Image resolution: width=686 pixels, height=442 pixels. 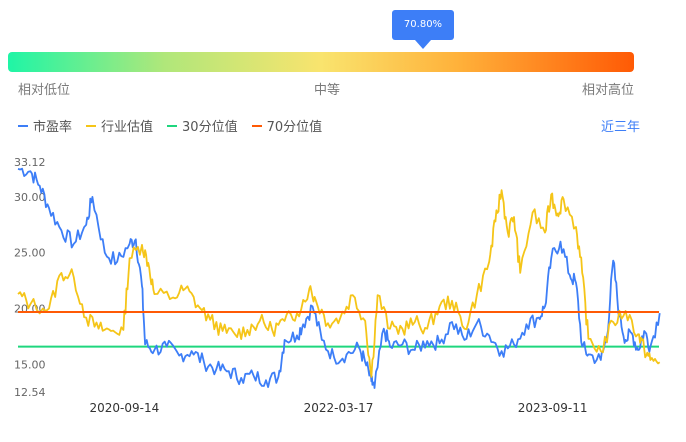 I want to click on scale-high-label: 相对高位, so click(x=608, y=90).